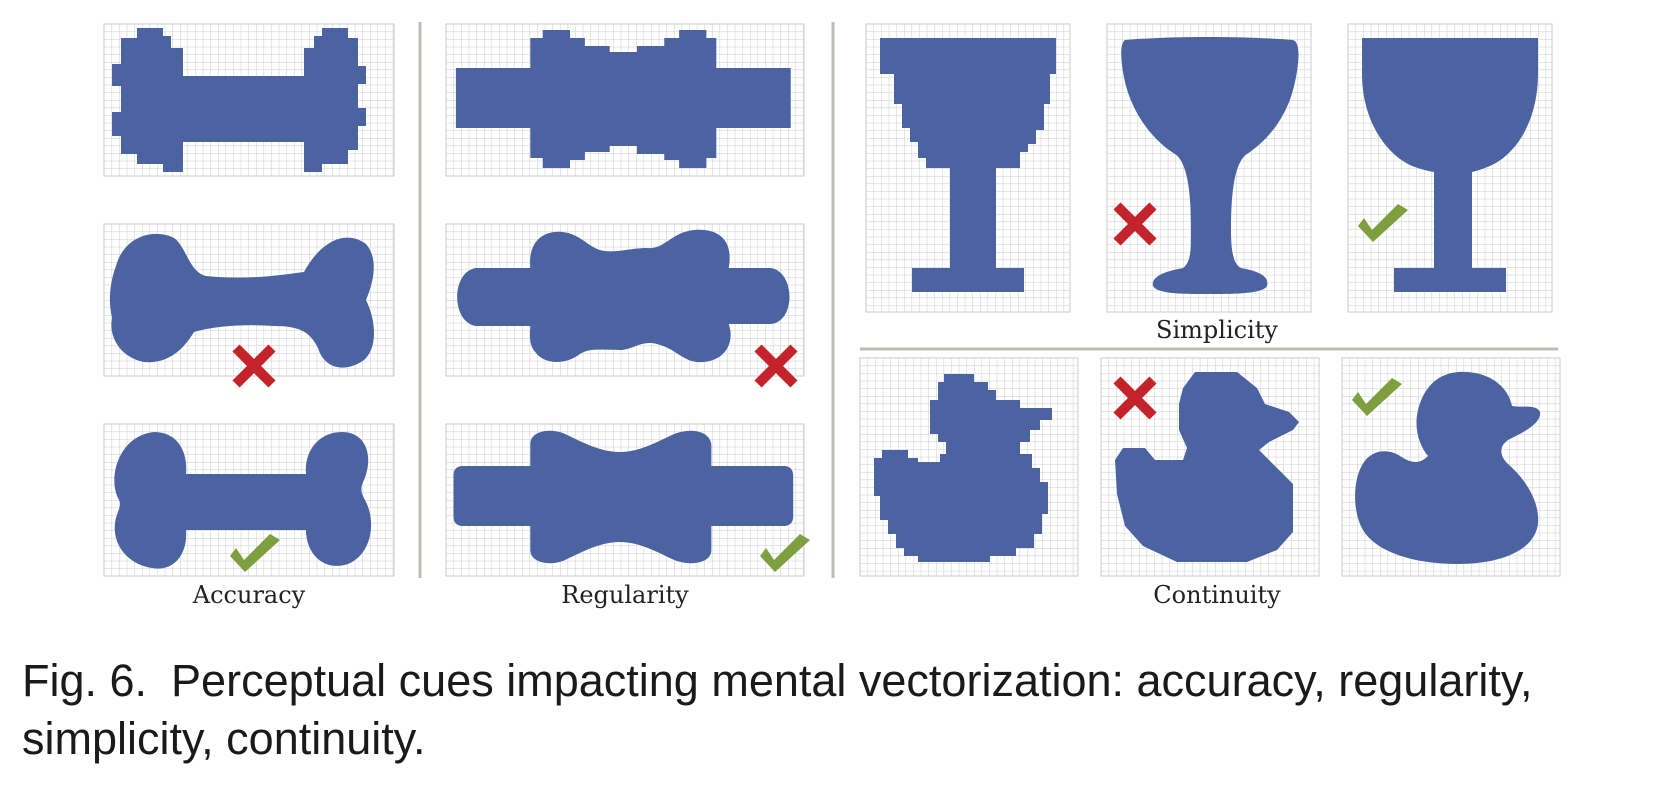 The width and height of the screenshot is (1656, 808). I want to click on label-continuity: Continuity, so click(1217, 595).